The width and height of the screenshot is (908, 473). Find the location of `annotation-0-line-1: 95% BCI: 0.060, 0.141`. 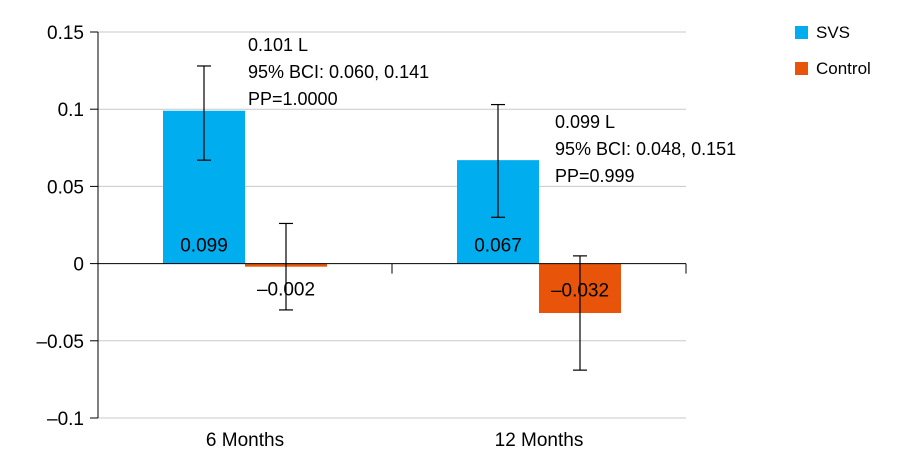

annotation-0-line-1: 95% BCI: 0.060, 0.141 is located at coordinates (338, 72).